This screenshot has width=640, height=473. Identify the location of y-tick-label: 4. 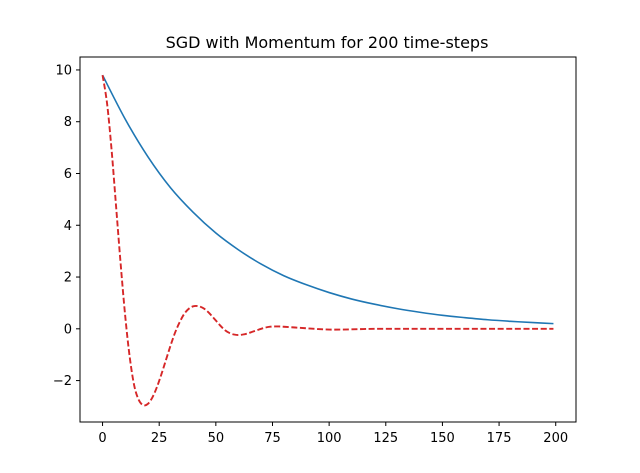
(68, 226).